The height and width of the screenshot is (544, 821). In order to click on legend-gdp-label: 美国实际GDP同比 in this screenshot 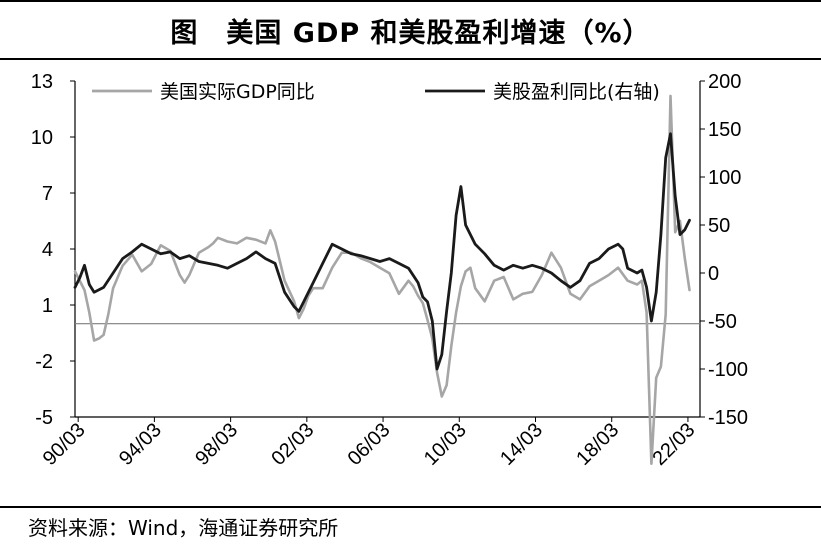, I will do `click(237, 92)`.